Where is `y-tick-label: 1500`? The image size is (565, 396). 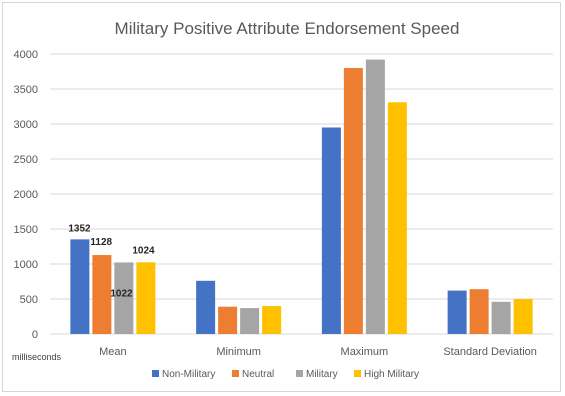
y-tick-label: 1500 is located at coordinates (26, 230).